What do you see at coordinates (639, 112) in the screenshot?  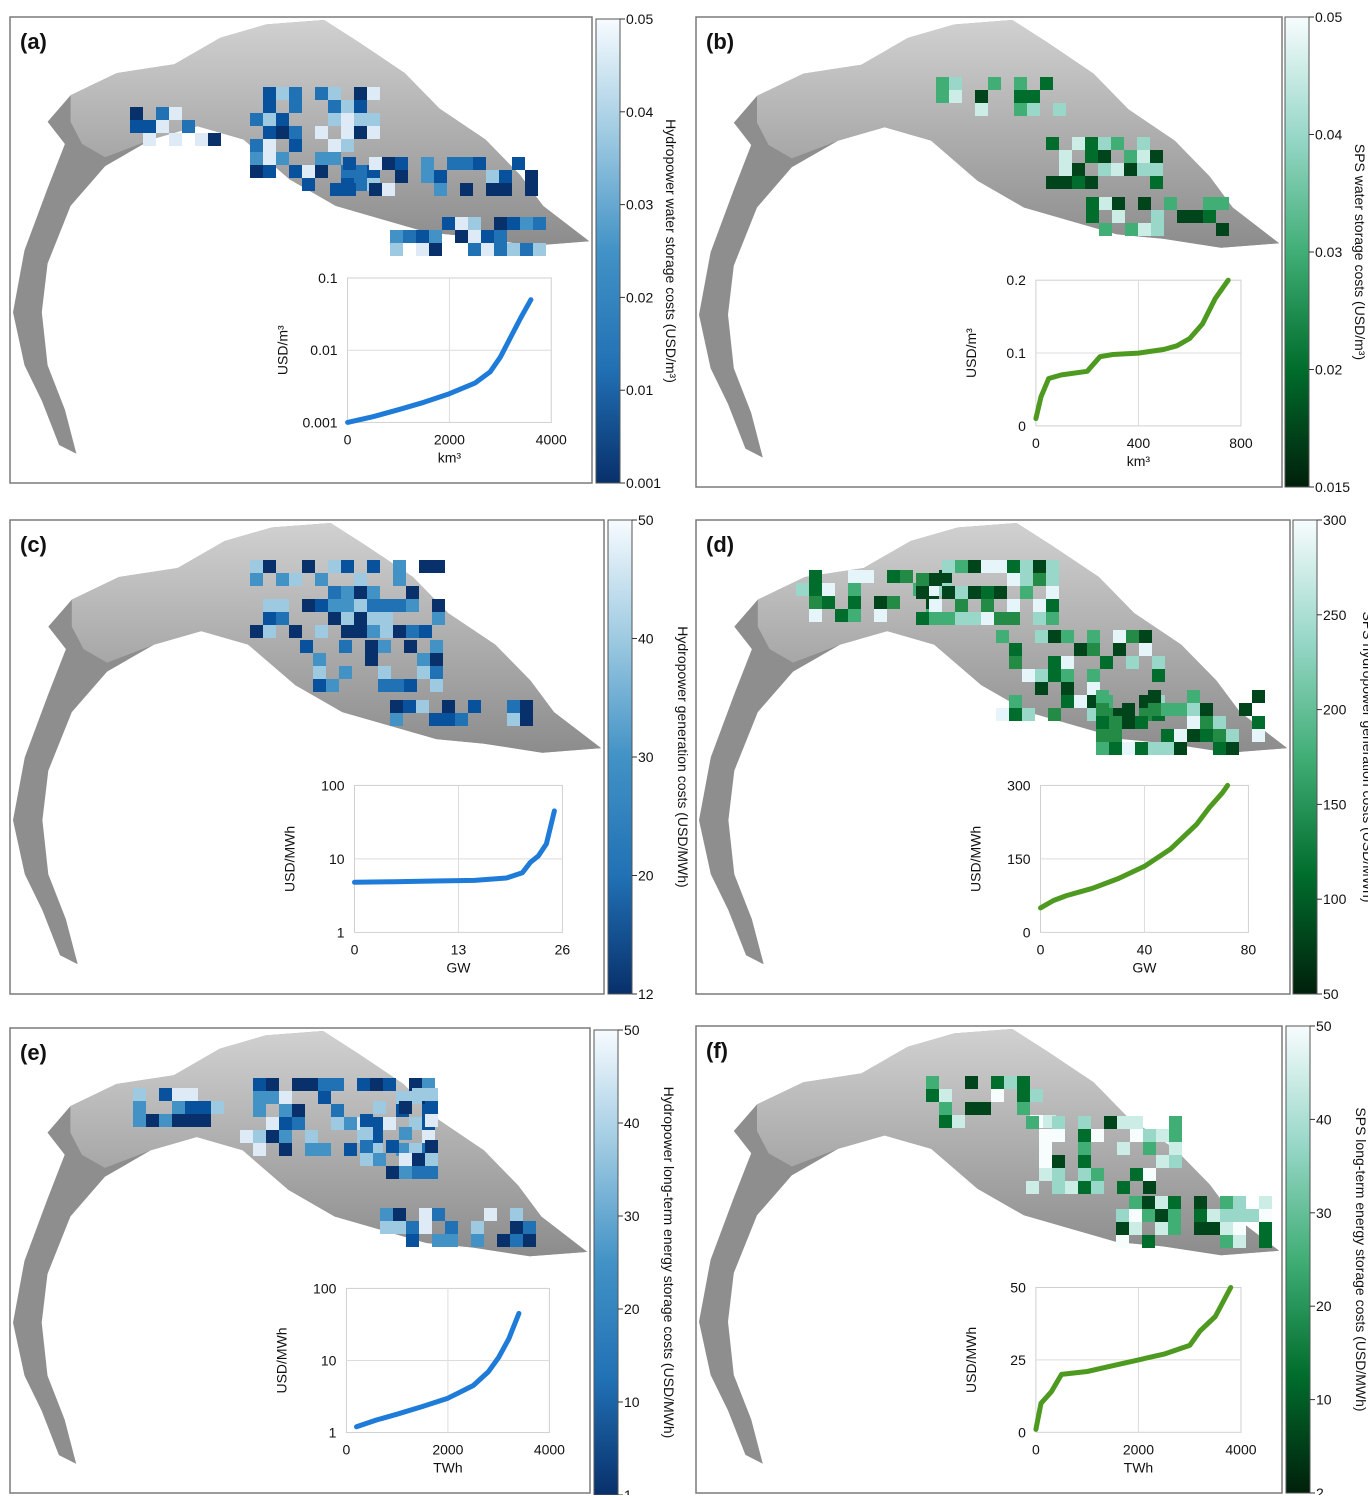 I see `colorbar-tick-label: 0.04` at bounding box center [639, 112].